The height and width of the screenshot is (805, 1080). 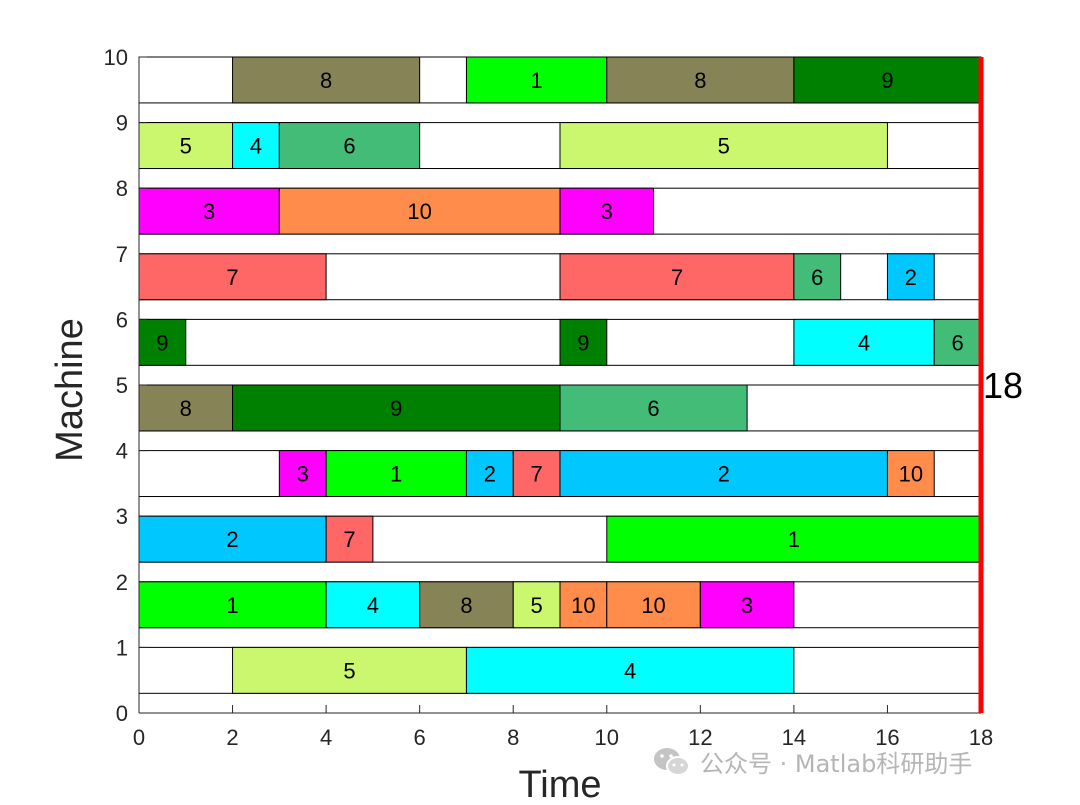 I want to click on op-label-m9-2: 6, so click(x=349, y=146).